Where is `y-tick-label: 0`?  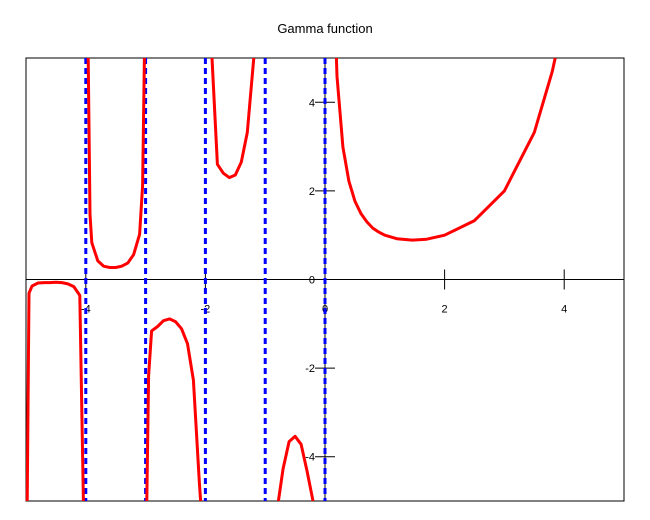
y-tick-label: 0 is located at coordinates (312, 281).